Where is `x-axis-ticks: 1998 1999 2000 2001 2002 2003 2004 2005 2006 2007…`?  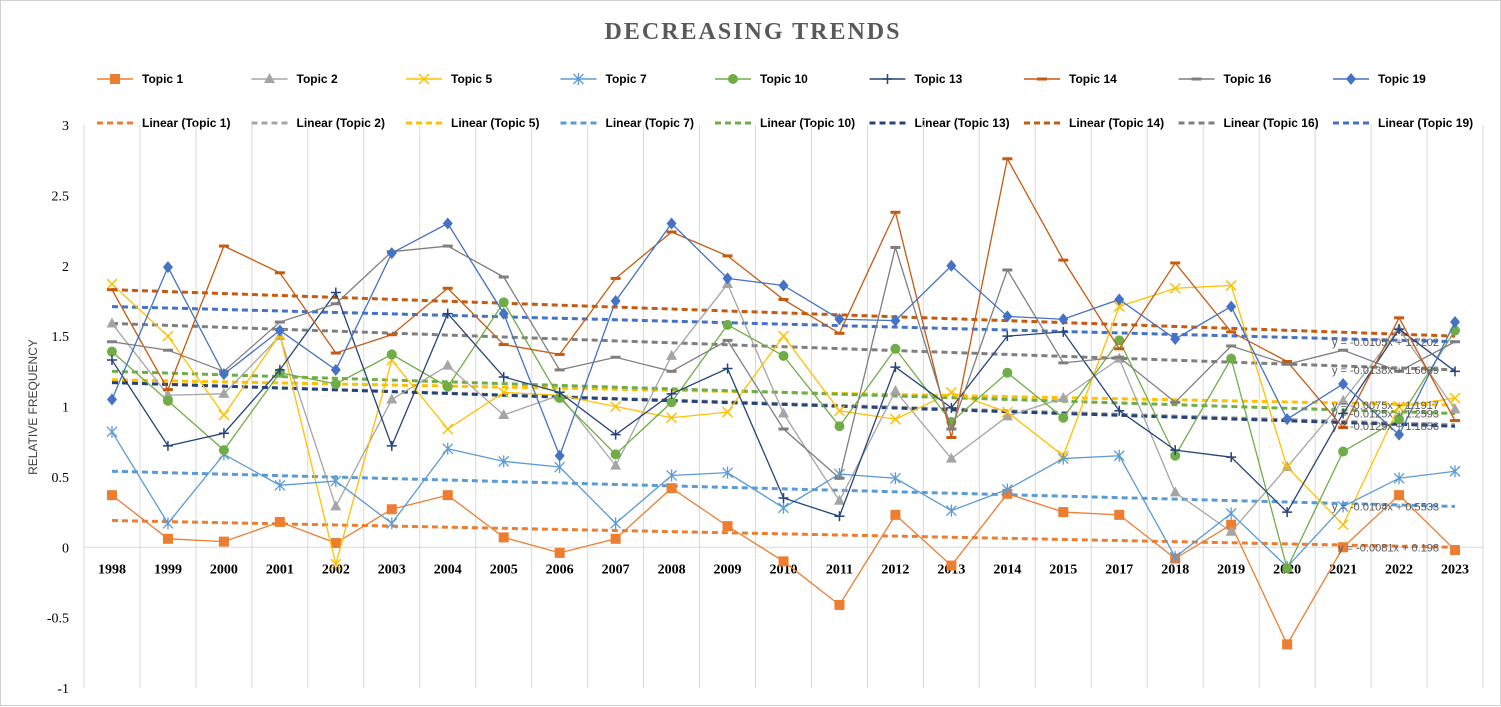
x-axis-ticks: 1998 1999 2000 2001 2002 2003 2004 2005 2006 2007… is located at coordinates (783, 569).